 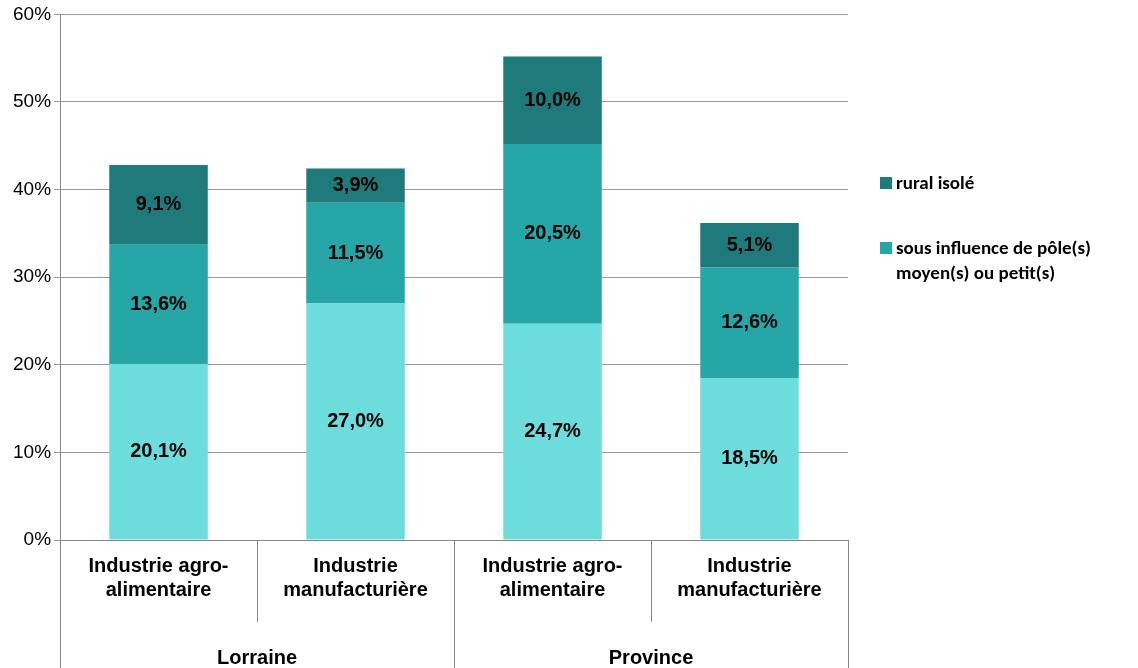 I want to click on data-label: 3,9%, so click(x=355, y=184).